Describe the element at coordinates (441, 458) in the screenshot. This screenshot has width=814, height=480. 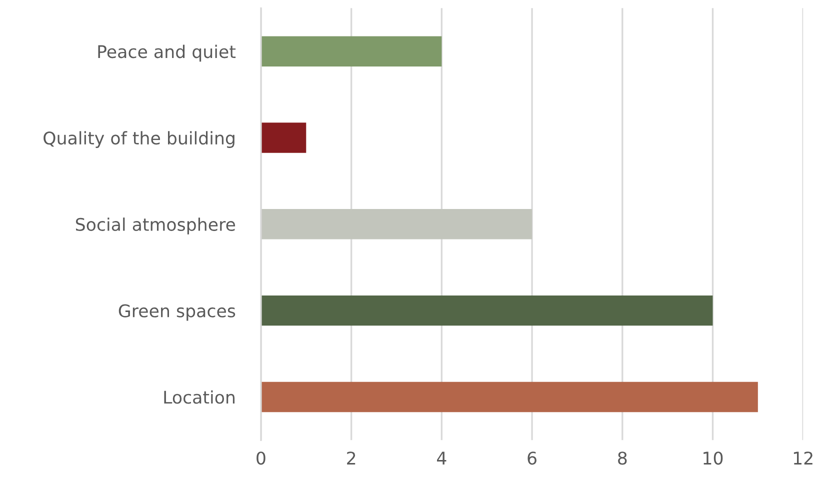
I see `x-tick-label: 4` at that location.